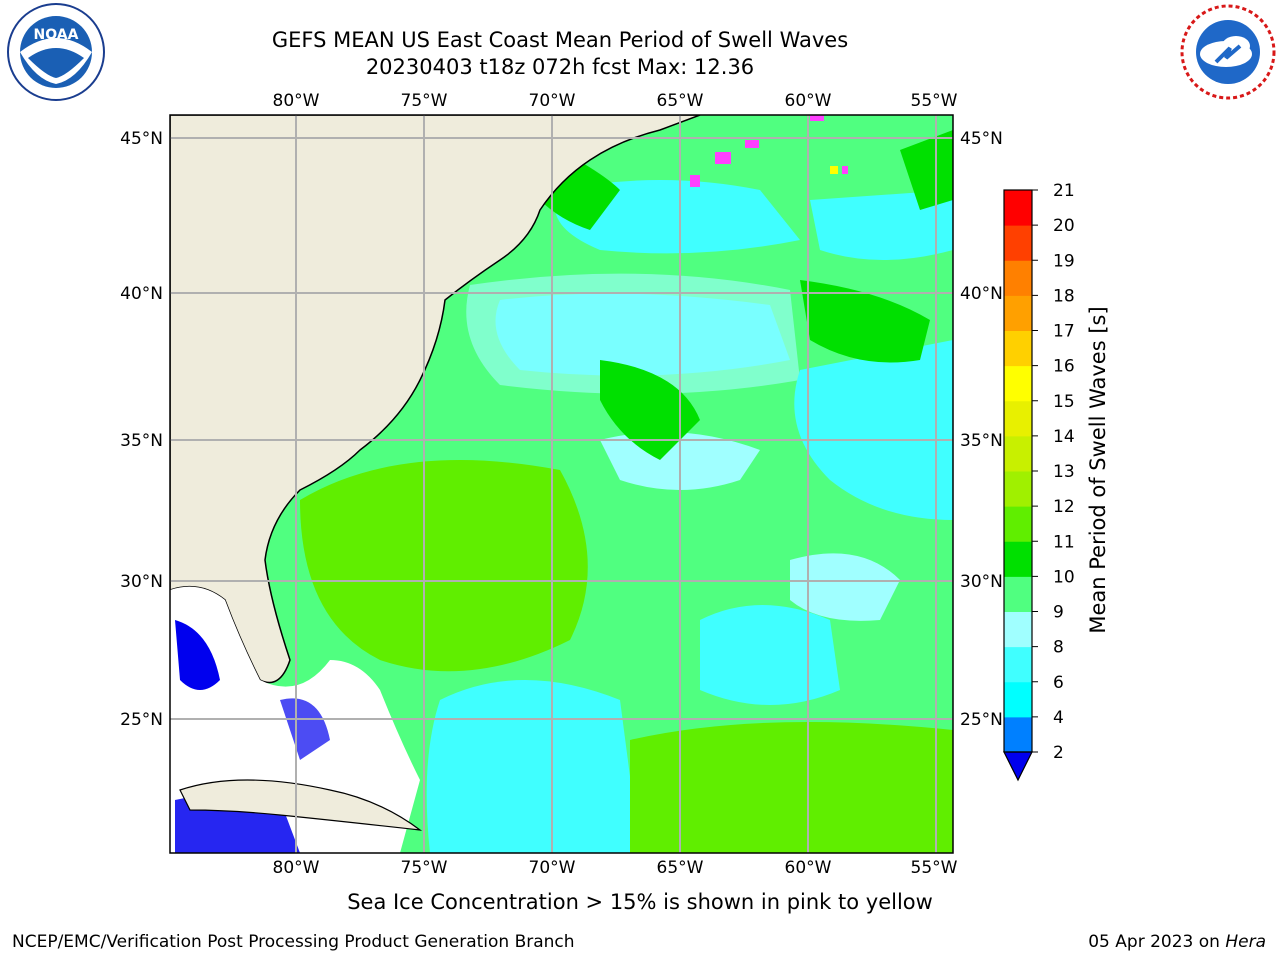  I want to click on colorbar-tick-label: 16, so click(1064, 367).